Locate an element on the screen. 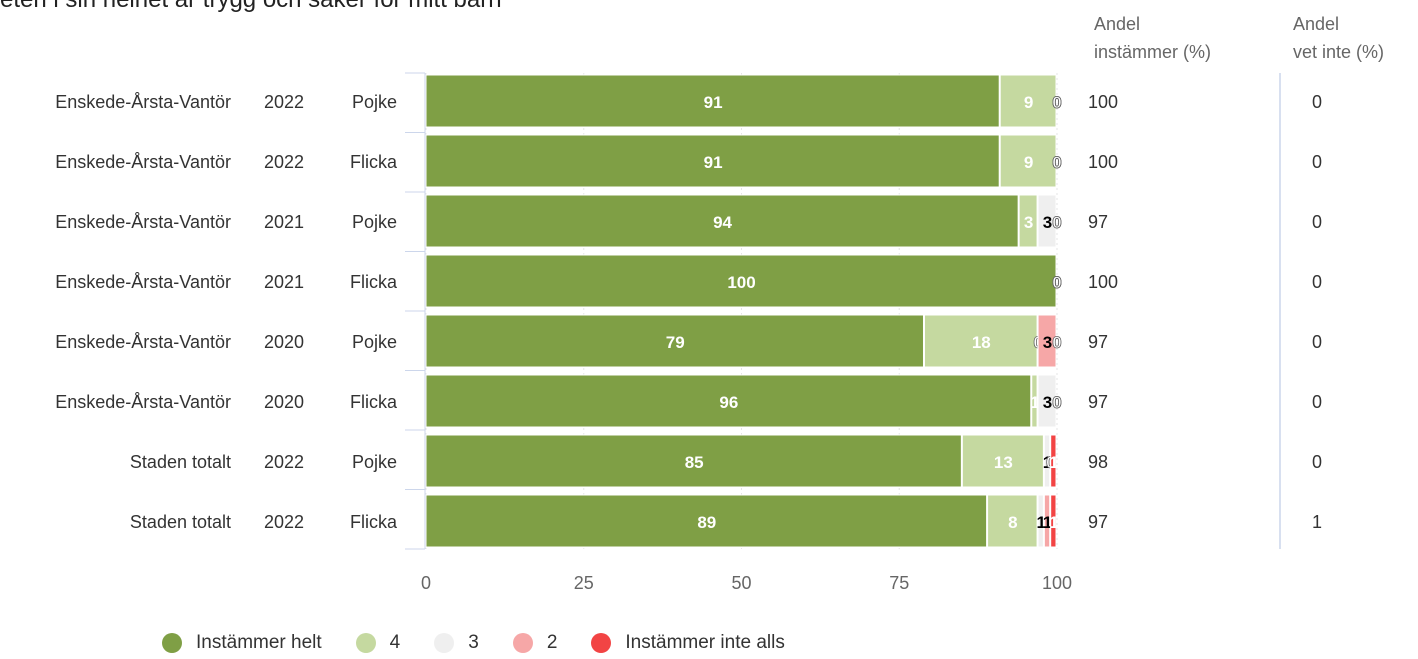 This screenshot has height=659, width=1418. x-tick-label: 75 is located at coordinates (899, 583).